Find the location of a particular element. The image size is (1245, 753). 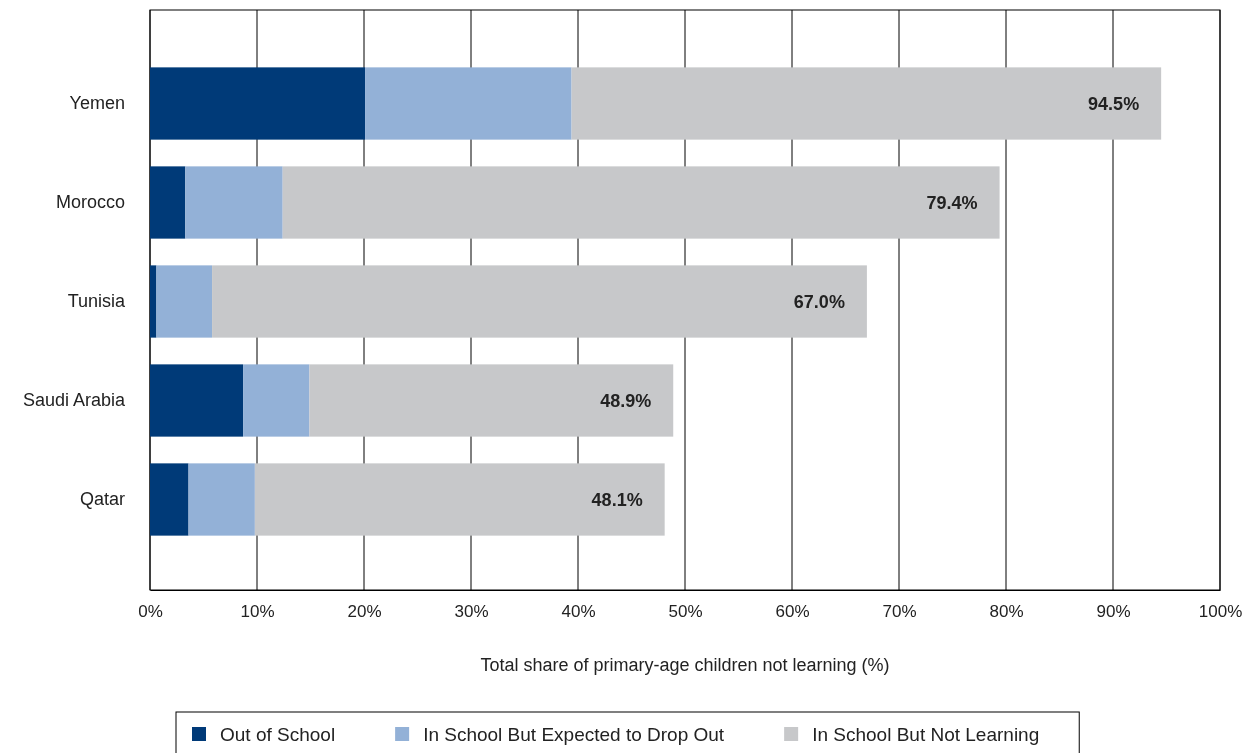

y-tick-label: Qatar is located at coordinates (102, 499).